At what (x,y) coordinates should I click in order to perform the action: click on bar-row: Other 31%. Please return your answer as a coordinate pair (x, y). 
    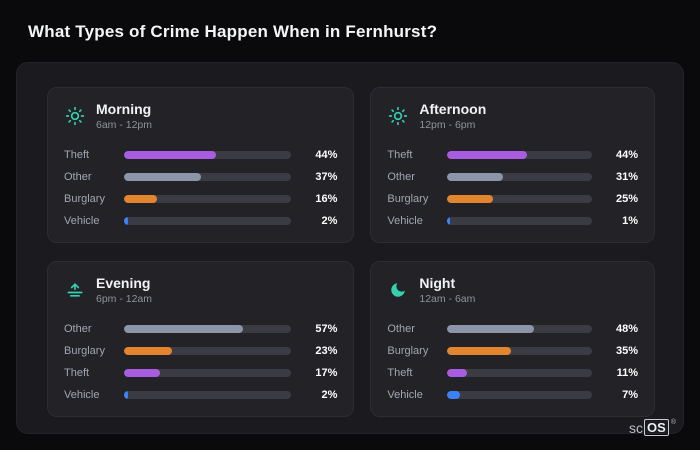
    Looking at the image, I should click on (512, 177).